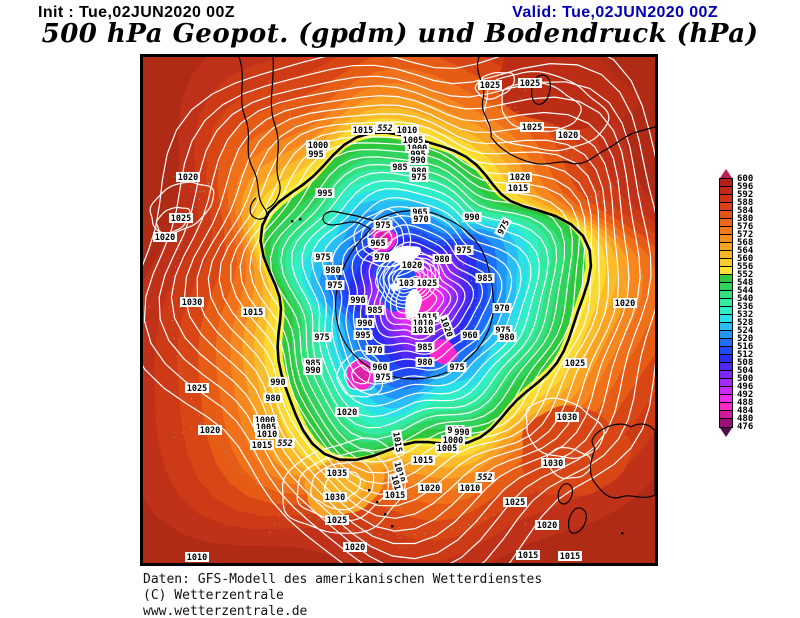 The height and width of the screenshot is (618, 800). I want to click on surface-pressure-label: 970, so click(502, 308).